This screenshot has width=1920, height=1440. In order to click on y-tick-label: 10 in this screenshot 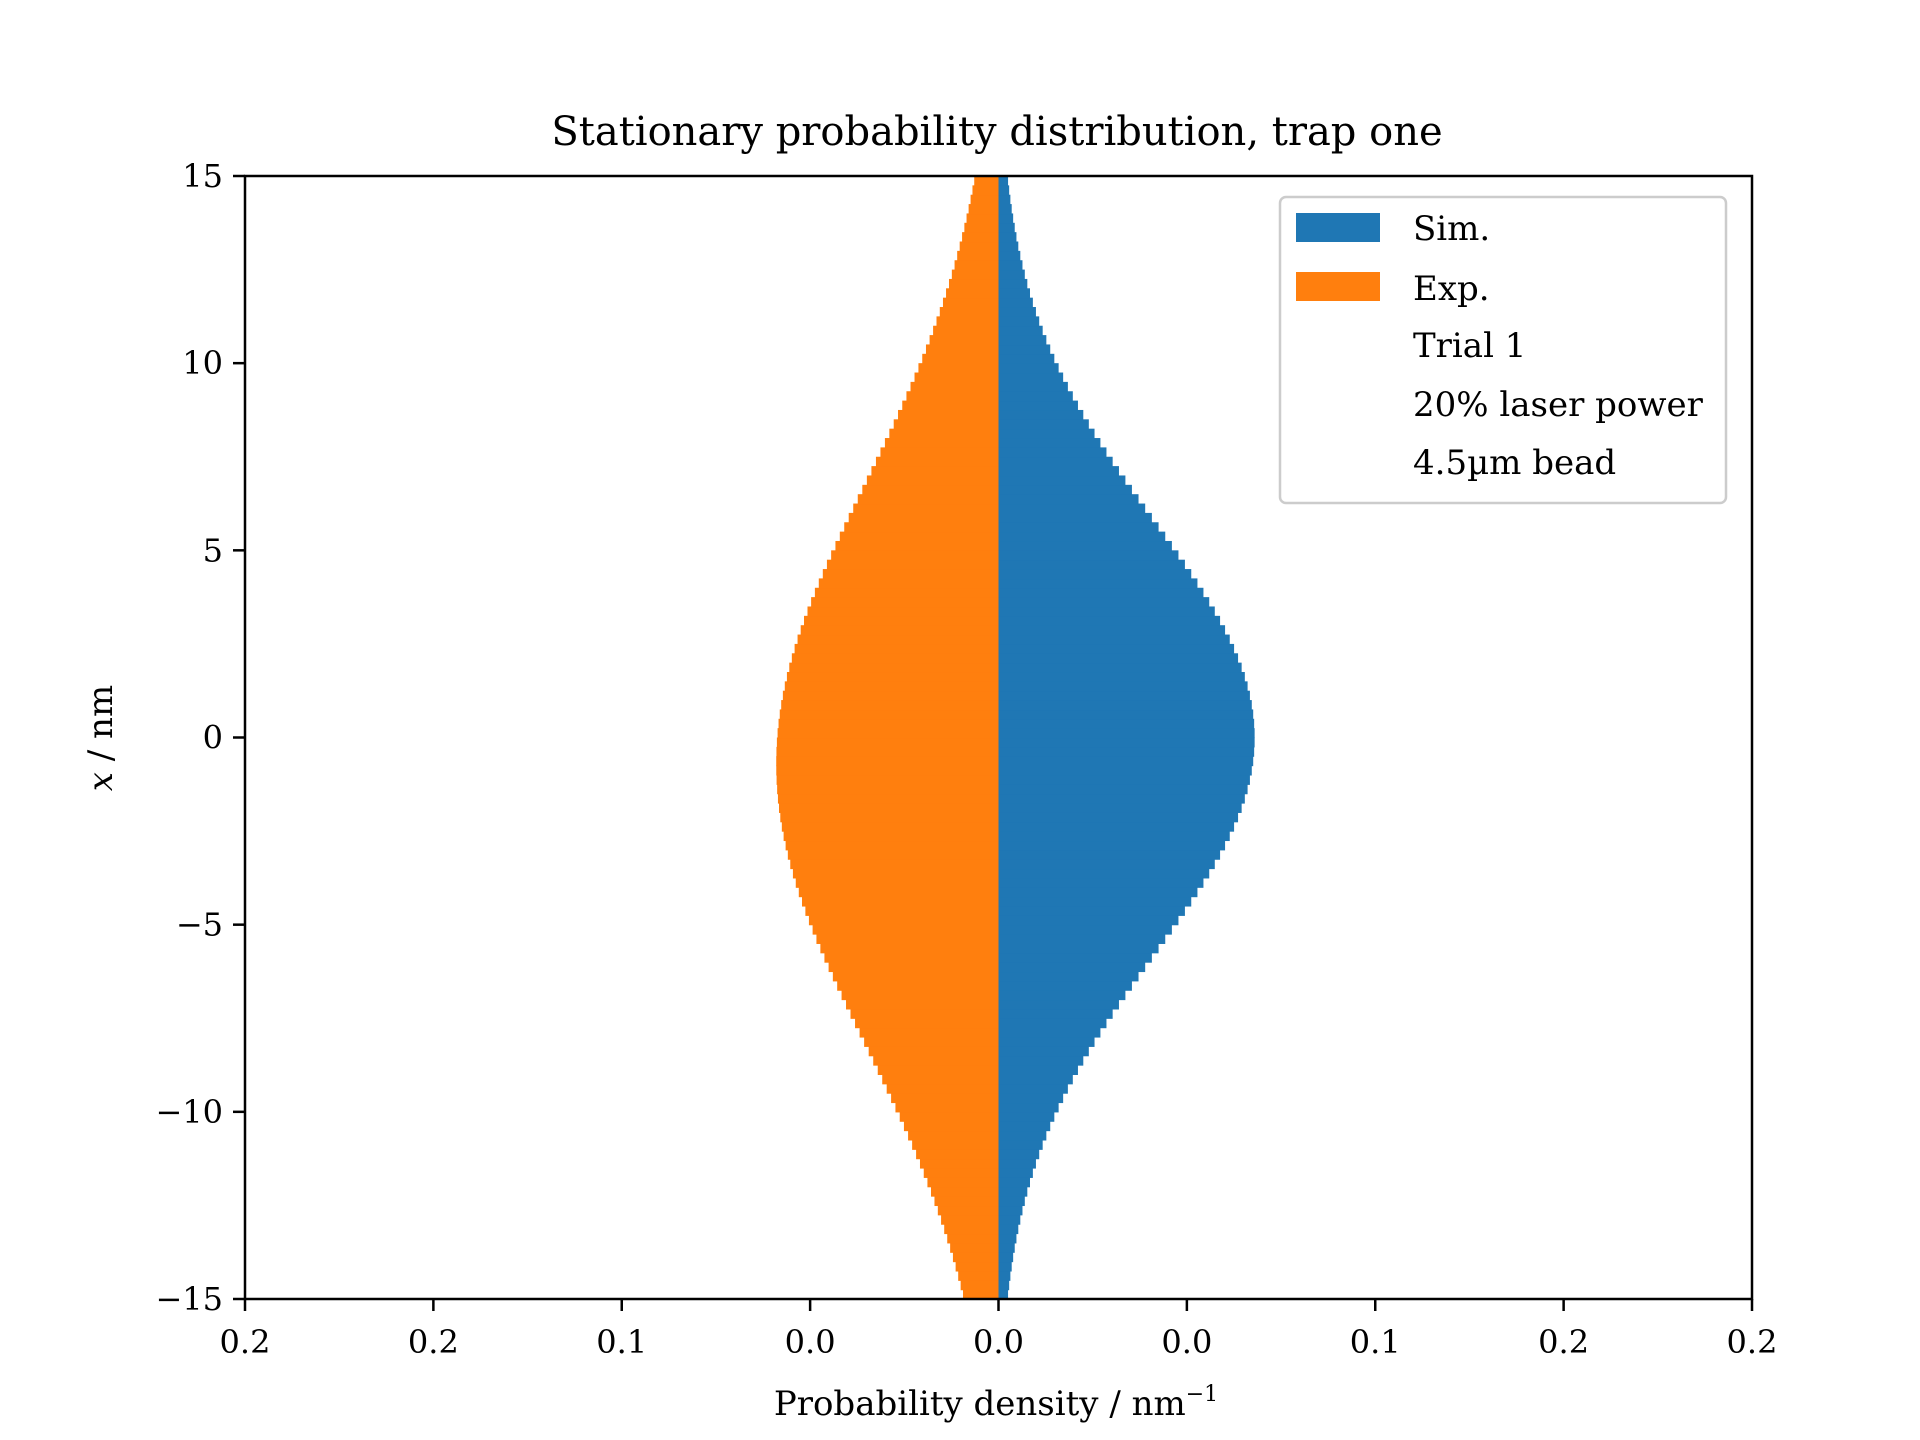, I will do `click(202, 363)`.